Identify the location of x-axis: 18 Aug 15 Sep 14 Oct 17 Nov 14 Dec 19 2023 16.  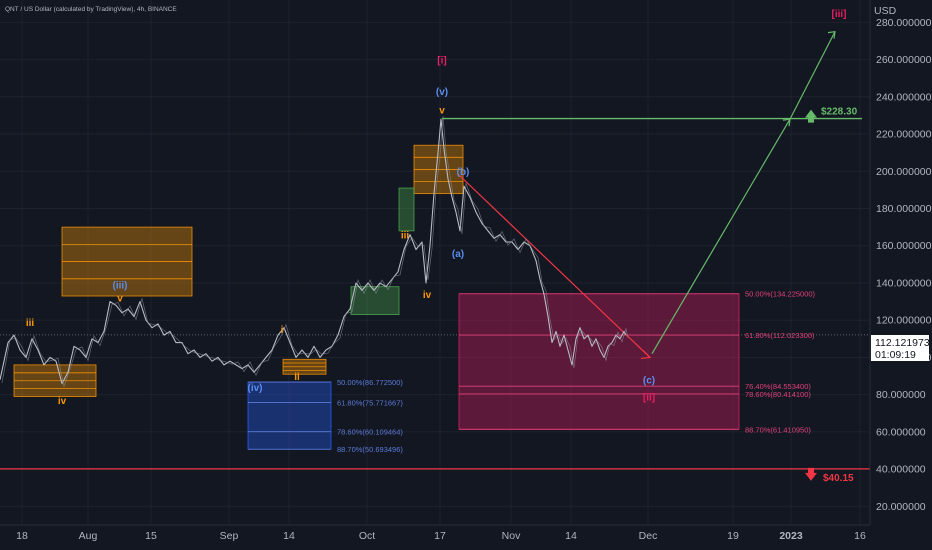
(441, 536).